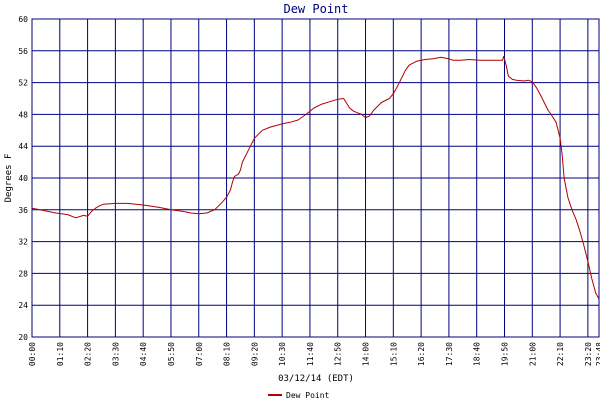  What do you see at coordinates (23, 146) in the screenshot?
I see `y-tick-label: 44` at bounding box center [23, 146].